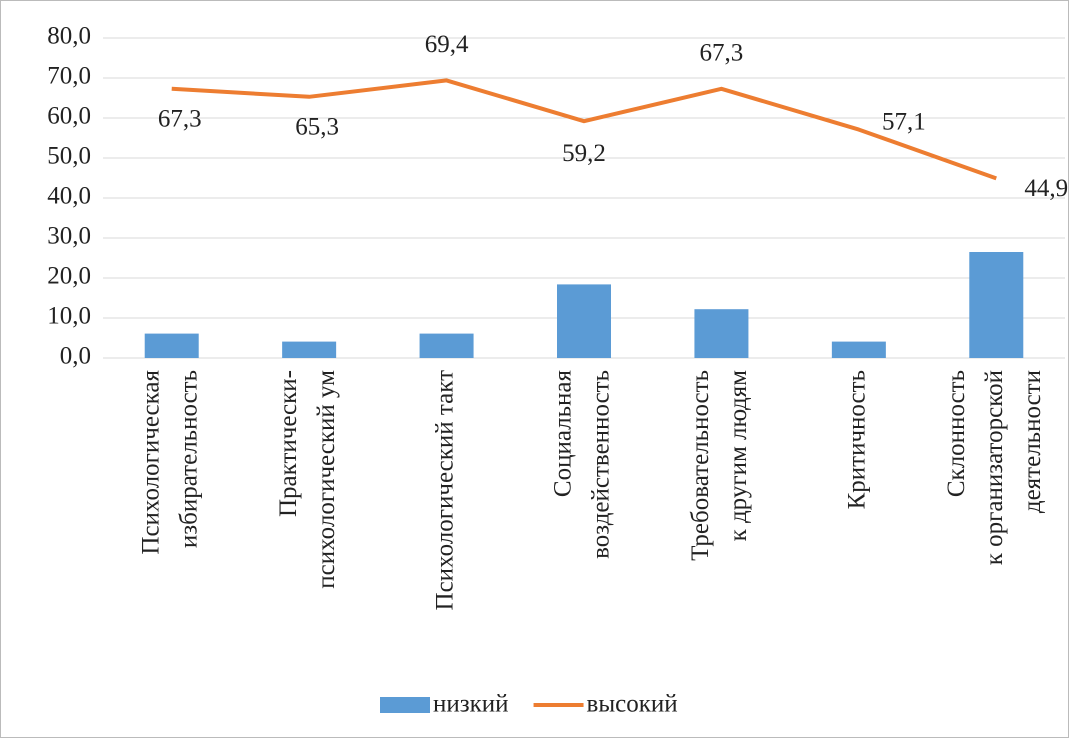 This screenshot has height=738, width=1069. What do you see at coordinates (150, 462) in the screenshot?
I see `x-tick-label: Психологическая` at bounding box center [150, 462].